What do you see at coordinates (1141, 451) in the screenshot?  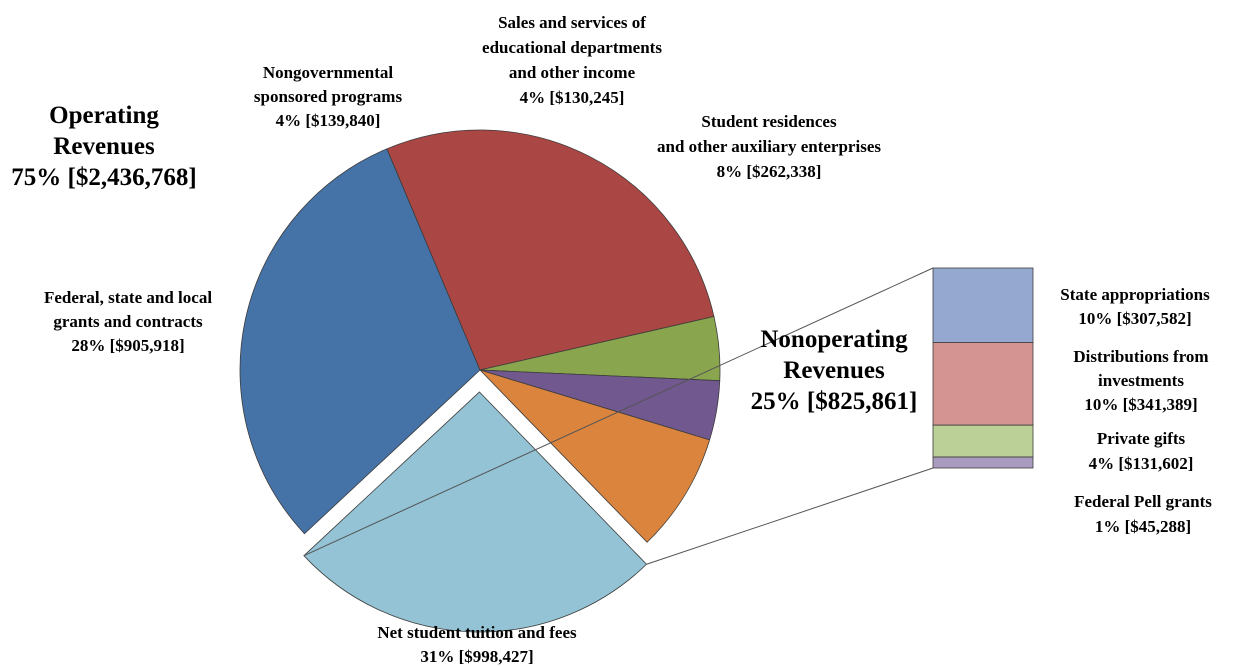 I see `bar-label-gifts: Private gifts 4% [$131,602]` at bounding box center [1141, 451].